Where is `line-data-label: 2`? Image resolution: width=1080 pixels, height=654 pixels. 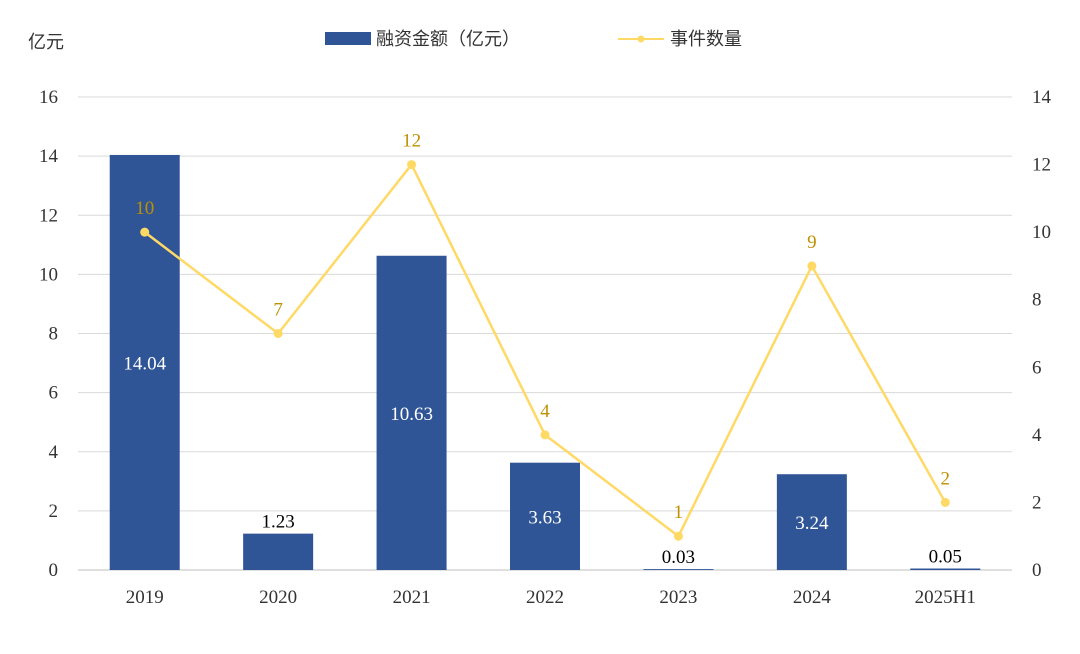 line-data-label: 2 is located at coordinates (946, 478).